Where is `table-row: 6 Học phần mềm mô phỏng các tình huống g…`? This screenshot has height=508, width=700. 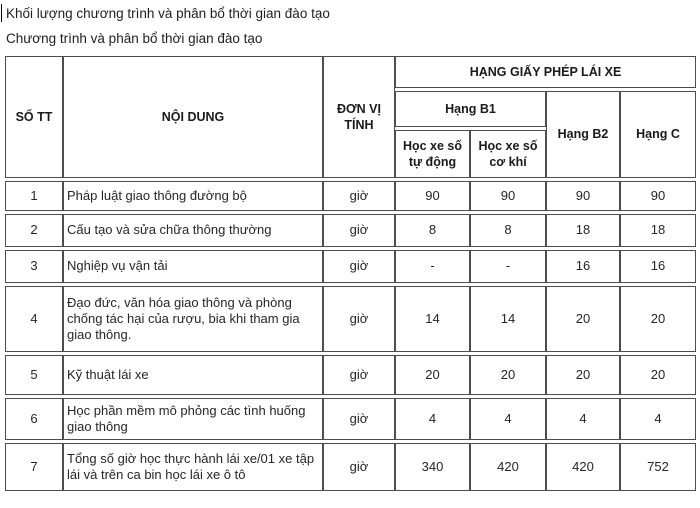 table-row: 6 Học phần mềm mô phỏng các tình huống g… is located at coordinates (351, 419).